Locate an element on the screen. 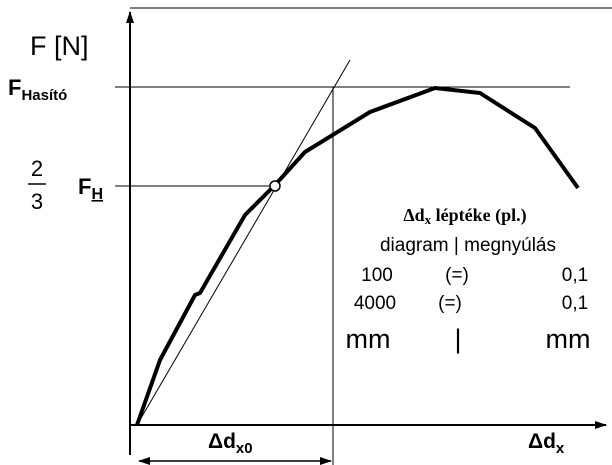 Image resolution: width=612 pixels, height=465 pixels. y-label: F [N] is located at coordinates (59, 46).